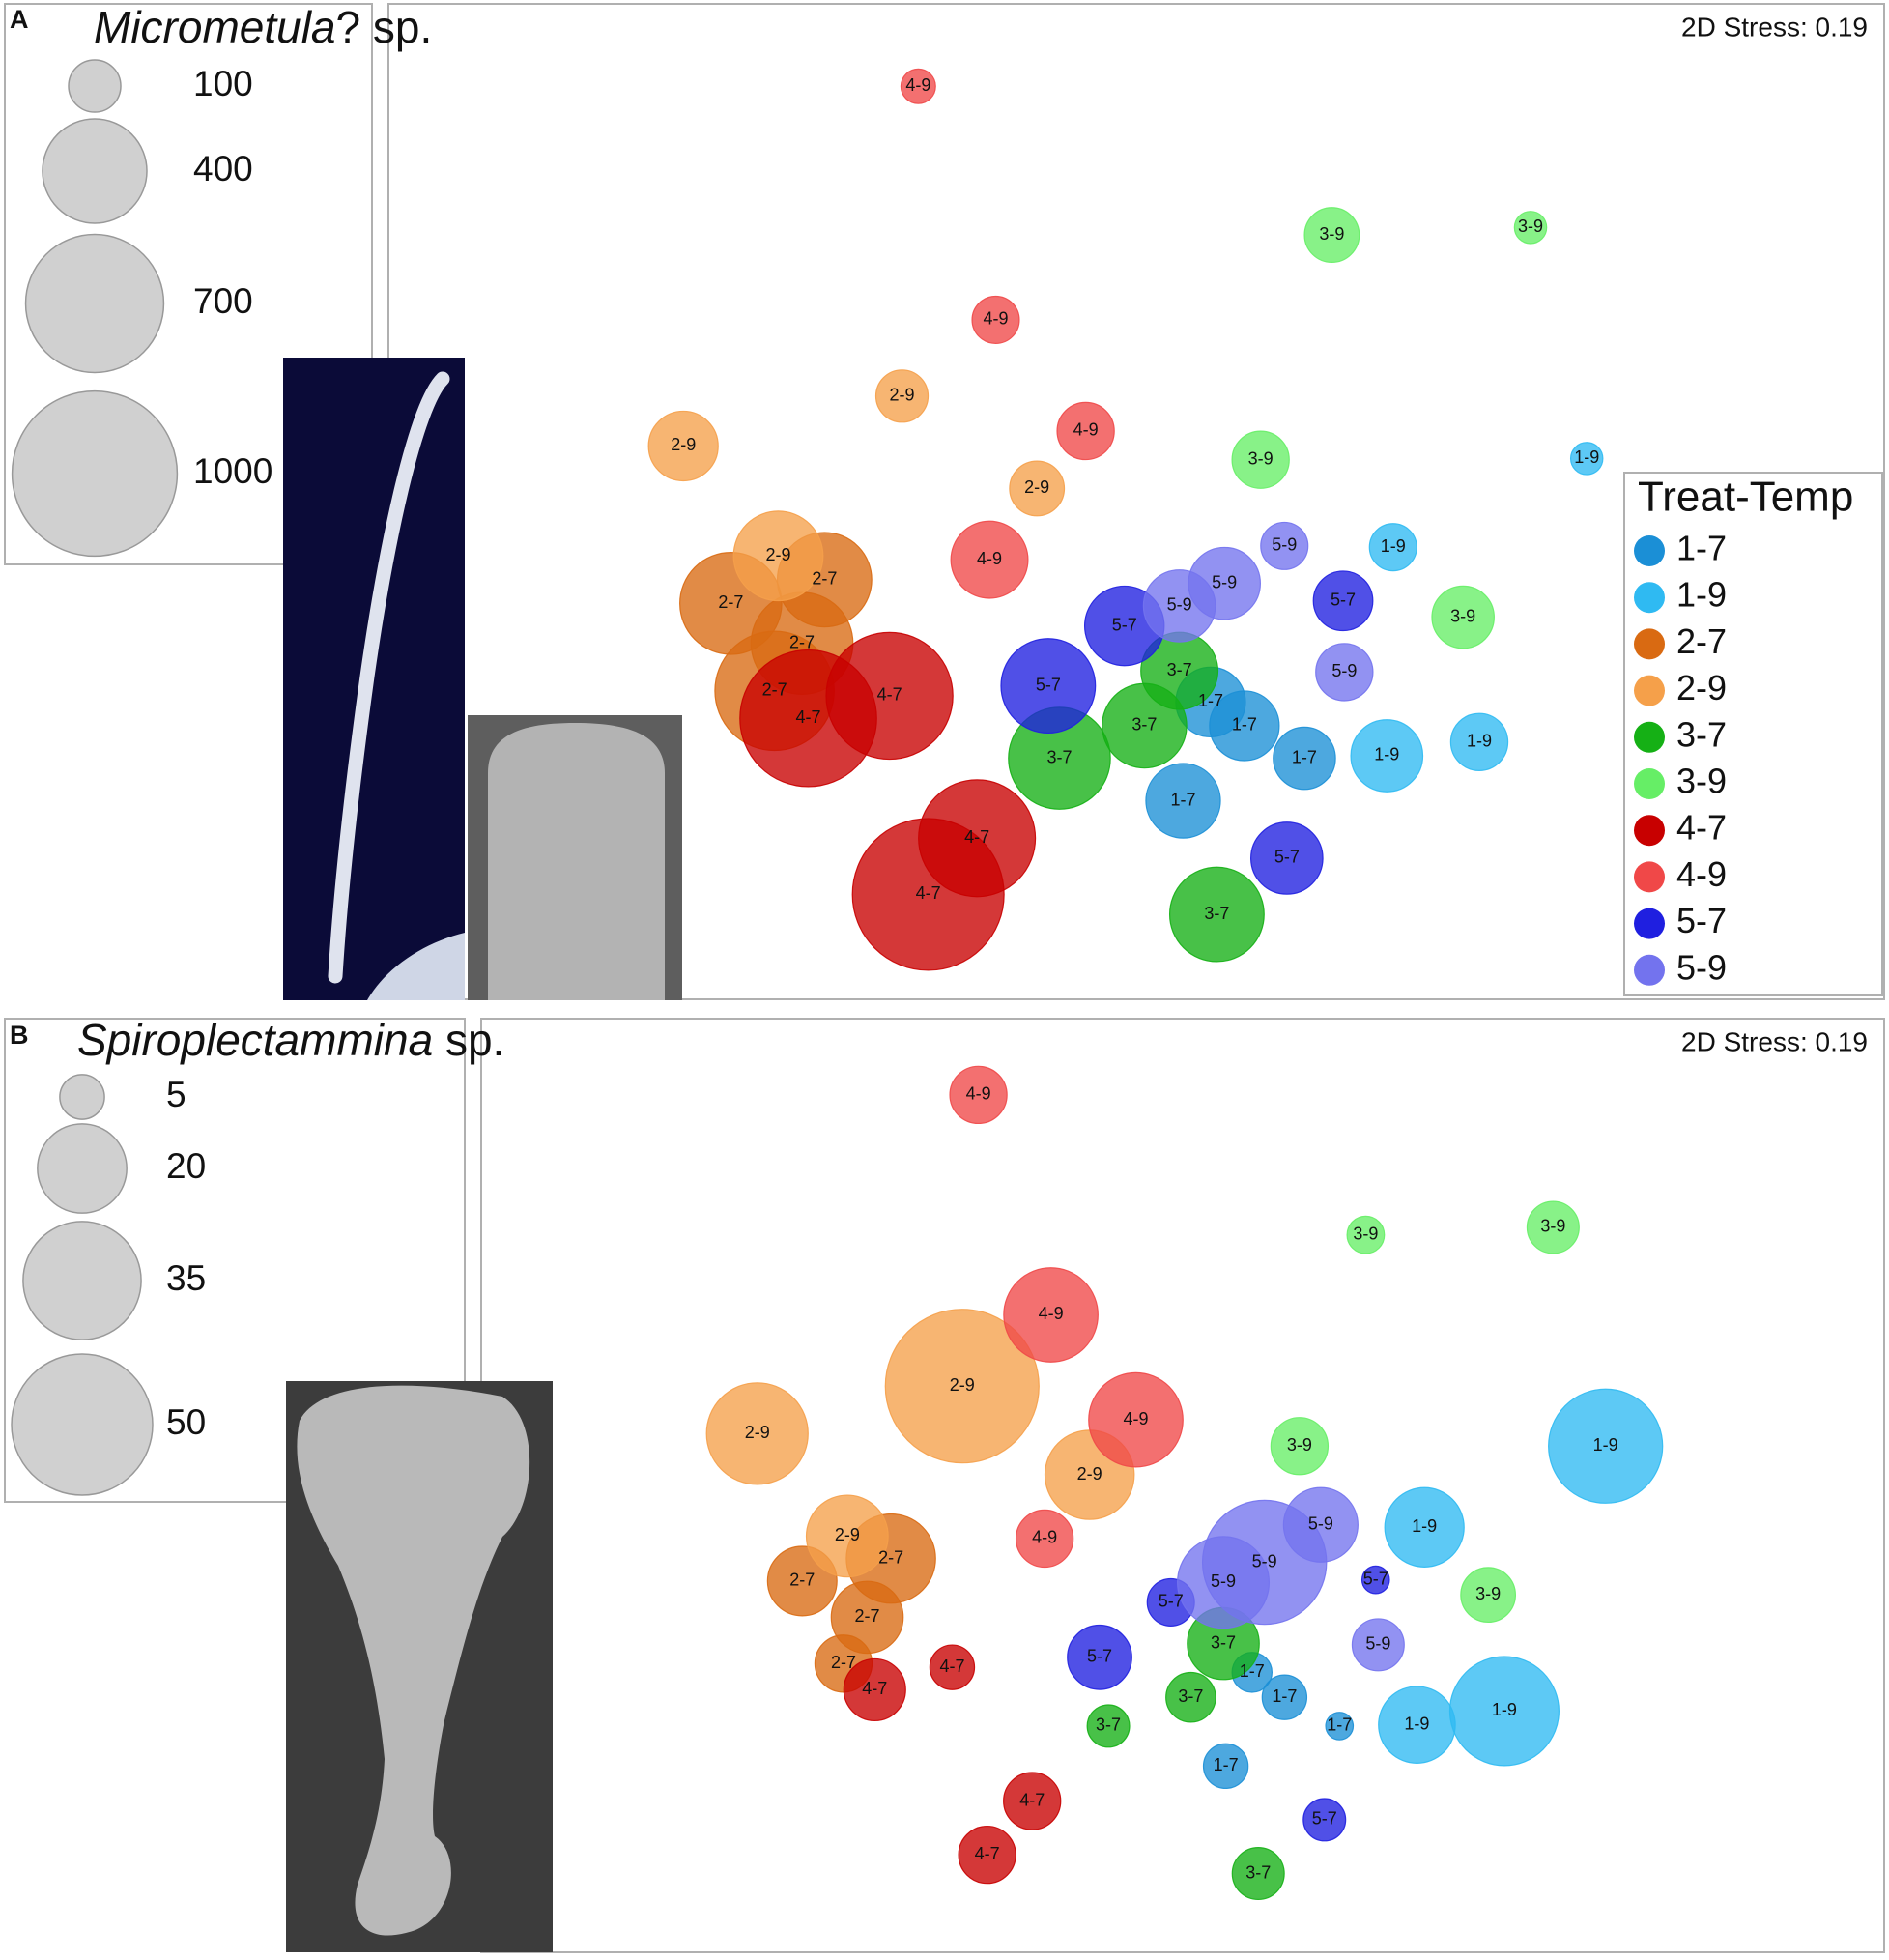  What do you see at coordinates (235, 1261) in the screenshot?
I see `size-legend-frame` at bounding box center [235, 1261].